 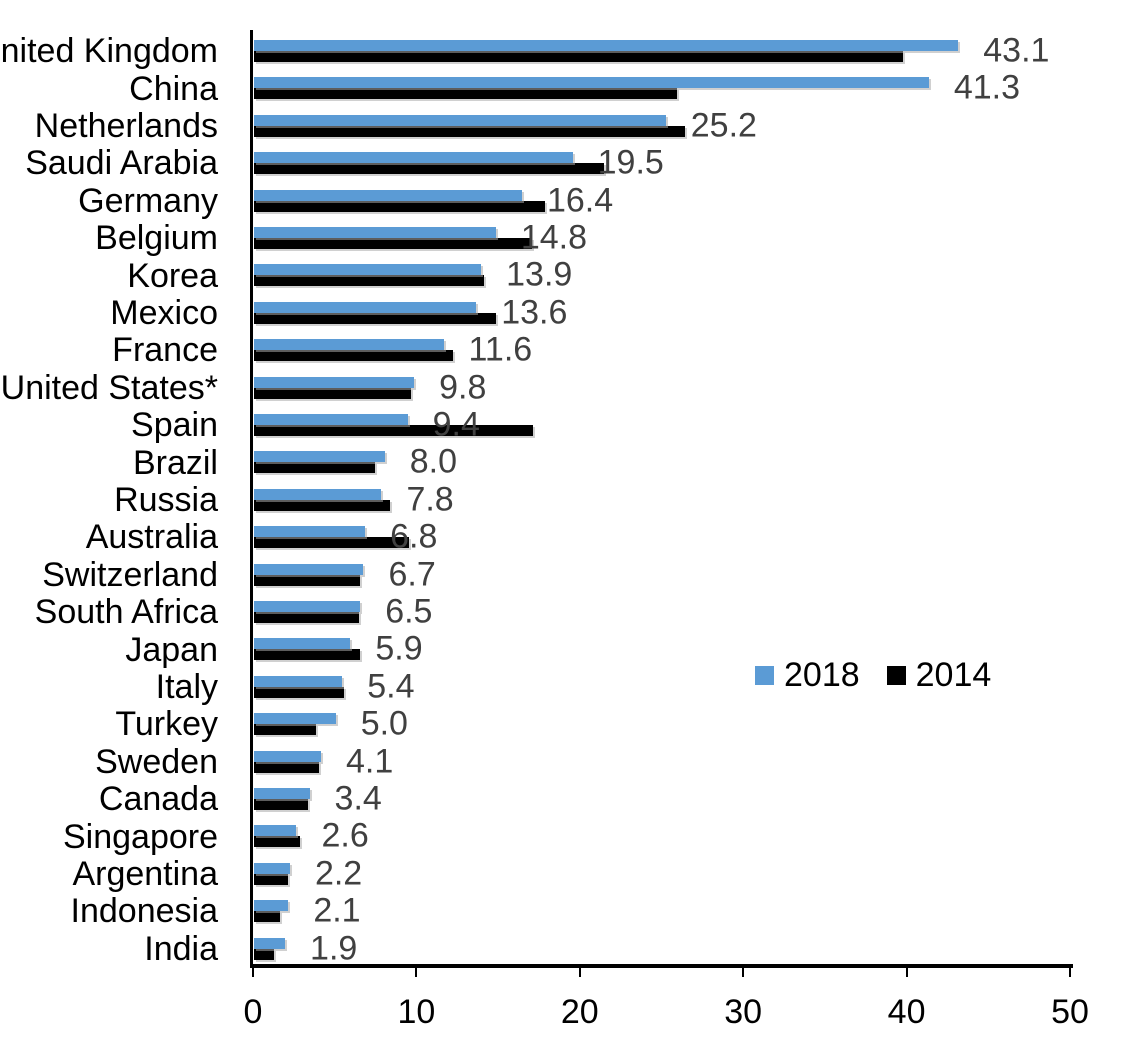 I want to click on category-label-france: France, so click(x=165, y=350).